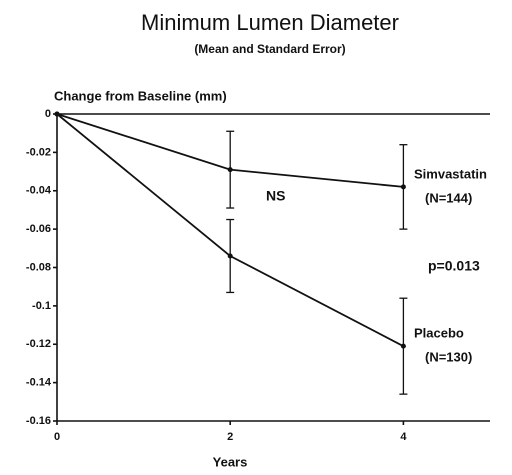  What do you see at coordinates (41, 306) in the screenshot?
I see `y-tick-label: -0.1` at bounding box center [41, 306].